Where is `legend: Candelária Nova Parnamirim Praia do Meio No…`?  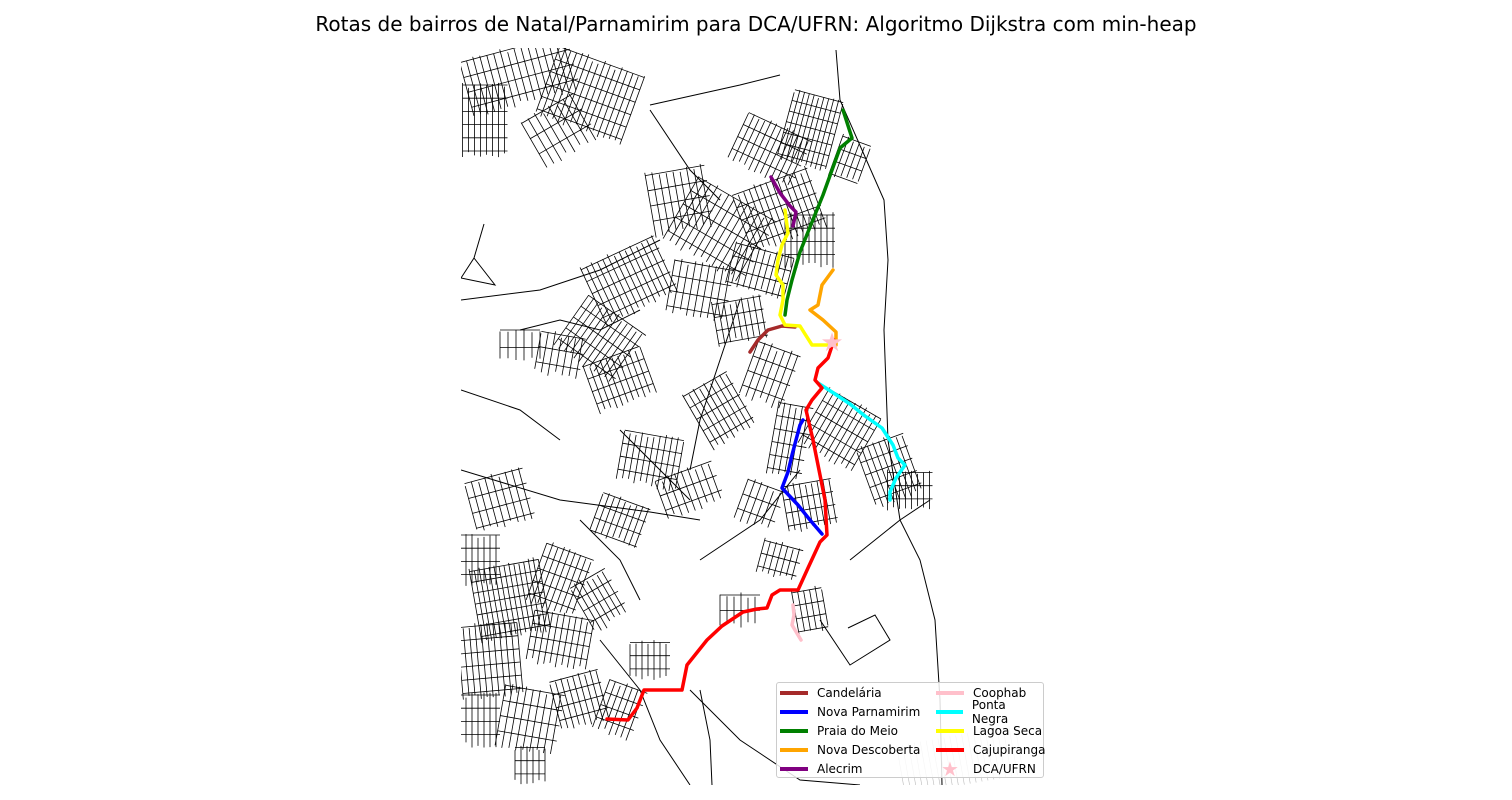 legend: Candelária Nova Parnamirim Praia do Meio No… is located at coordinates (911, 731).